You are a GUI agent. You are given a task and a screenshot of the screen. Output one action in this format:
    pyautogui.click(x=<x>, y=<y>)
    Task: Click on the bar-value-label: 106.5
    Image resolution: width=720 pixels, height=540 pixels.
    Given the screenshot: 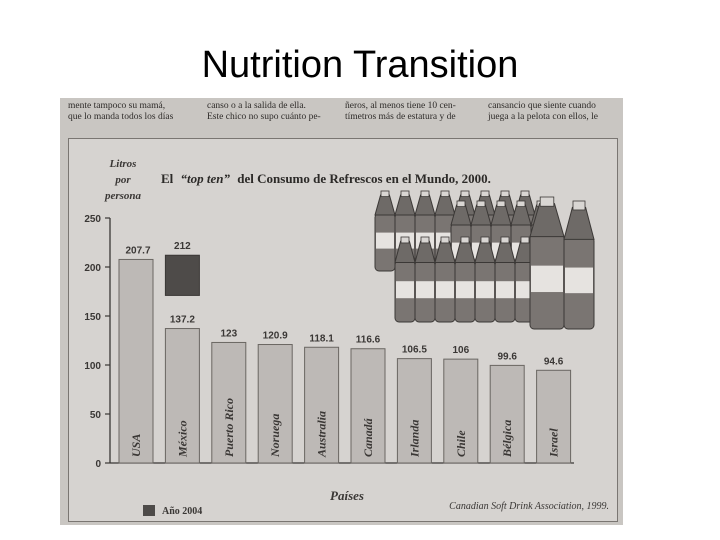 What is the action you would take?
    pyautogui.click(x=414, y=350)
    